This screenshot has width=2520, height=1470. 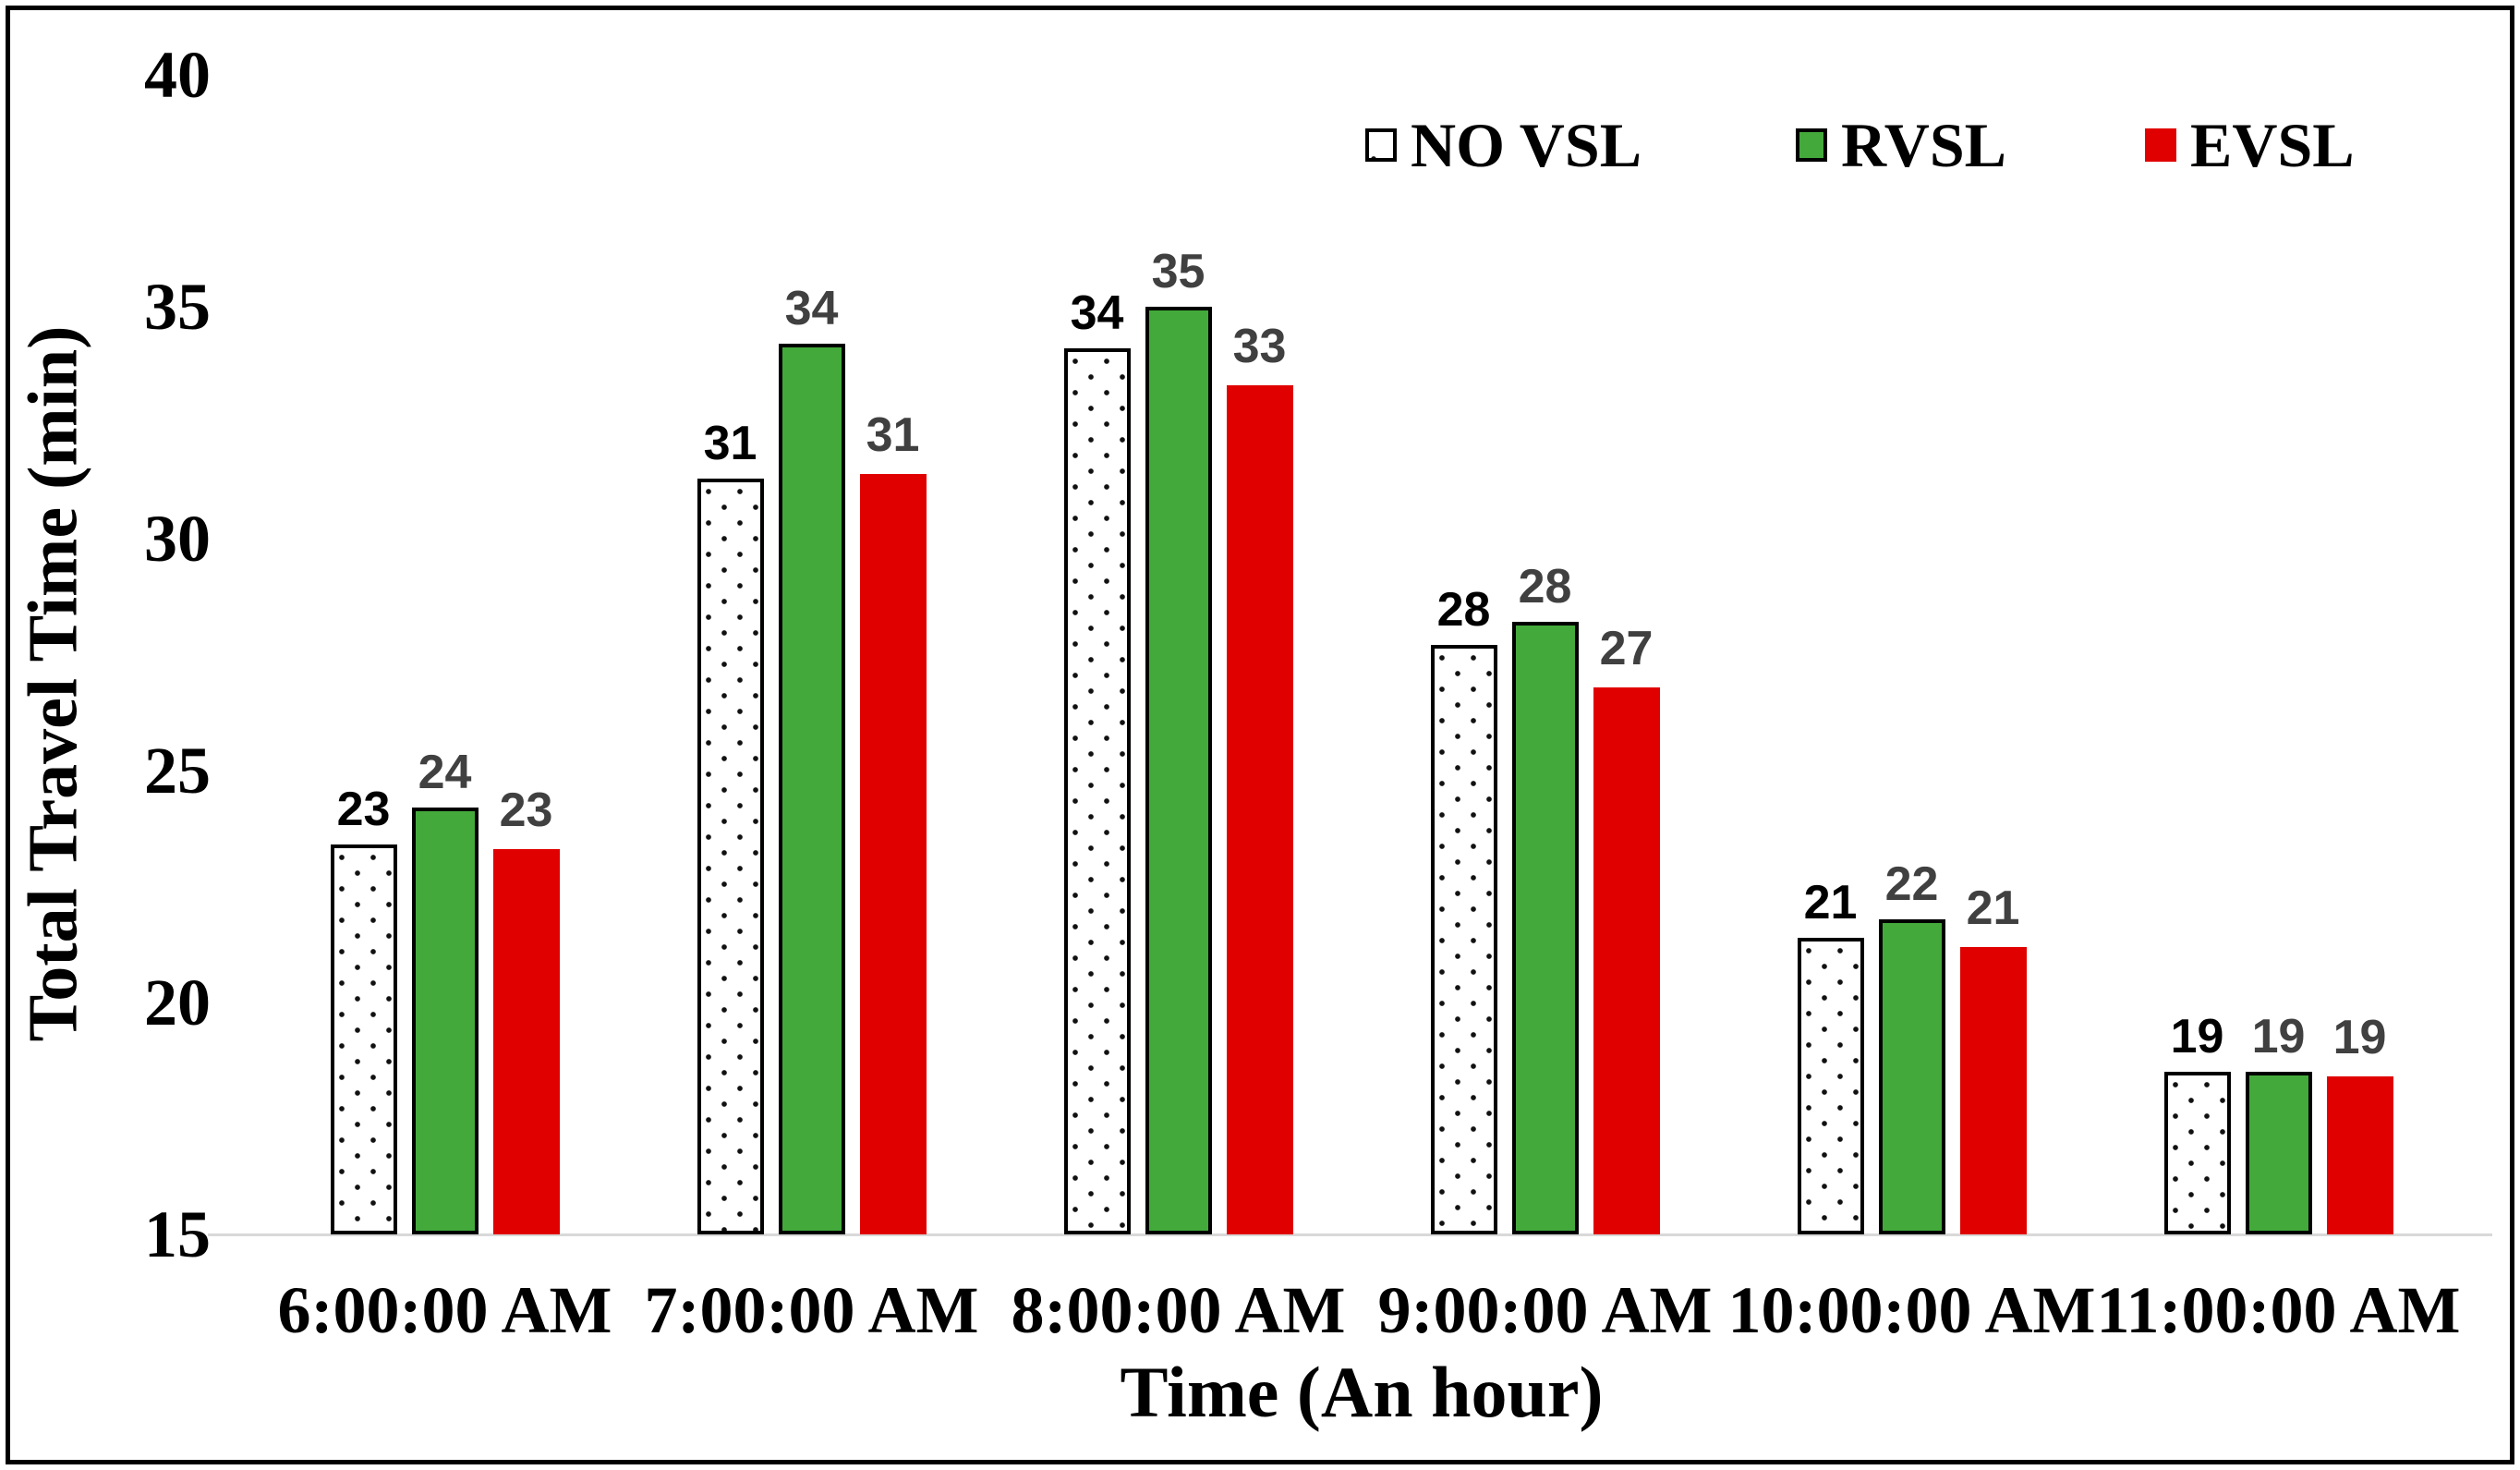 I want to click on bar-no-vsl-8am: 34, so click(x=1097, y=761).